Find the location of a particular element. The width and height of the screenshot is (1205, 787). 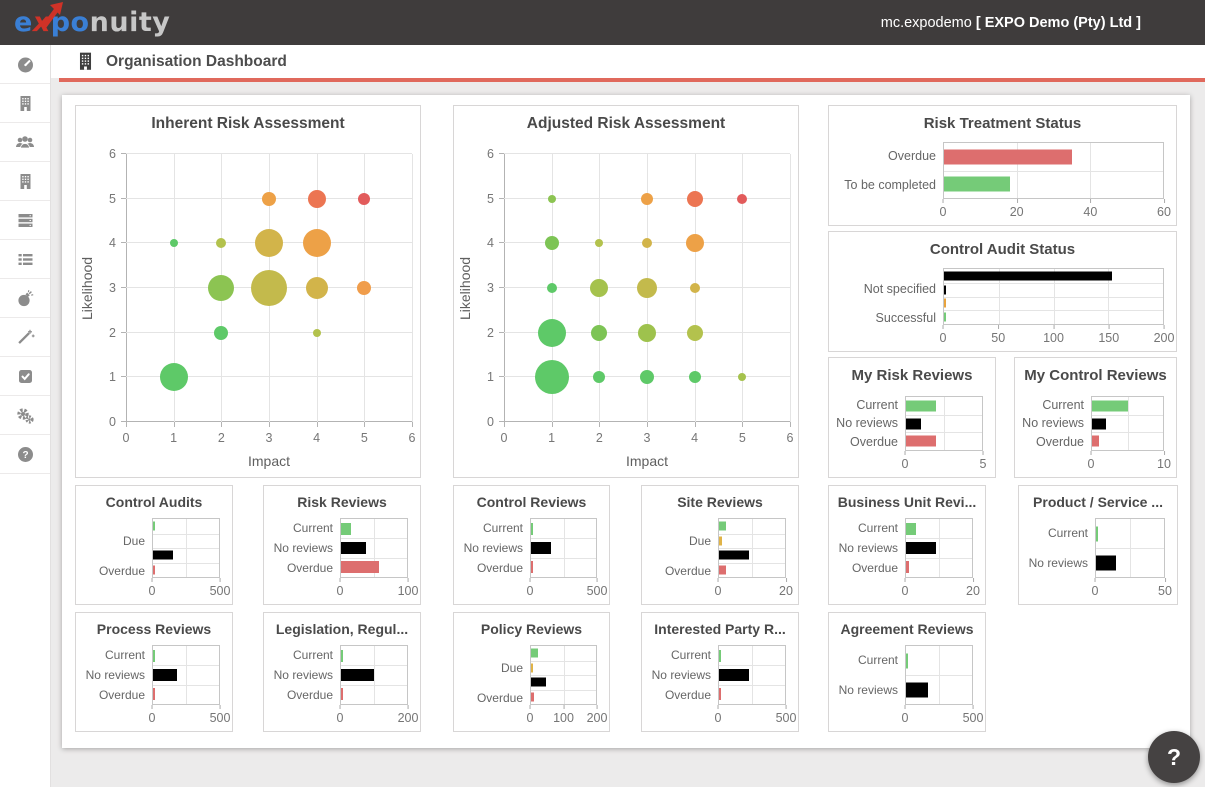

accent-underline is located at coordinates (632, 80).